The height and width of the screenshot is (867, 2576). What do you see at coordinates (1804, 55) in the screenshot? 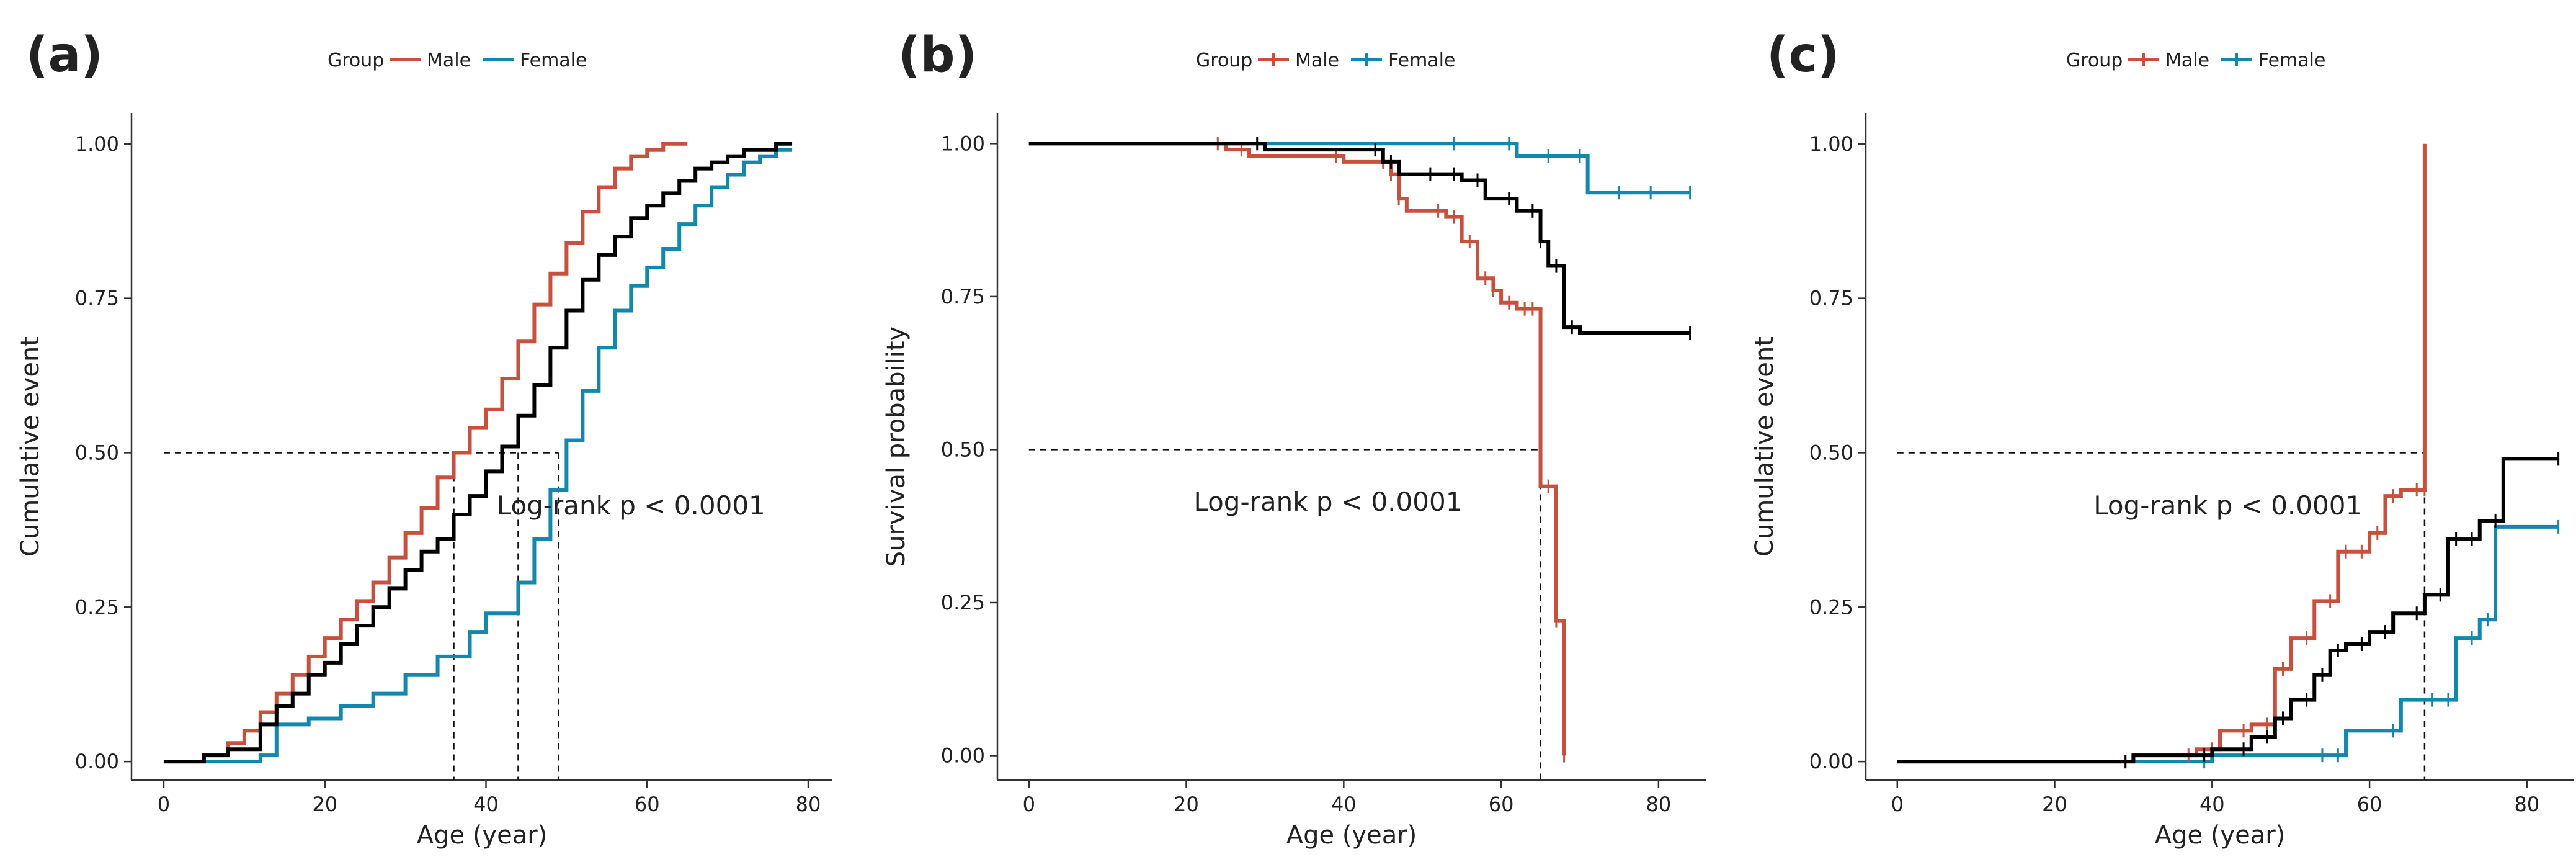
I see `panel-label: (c)` at bounding box center [1804, 55].